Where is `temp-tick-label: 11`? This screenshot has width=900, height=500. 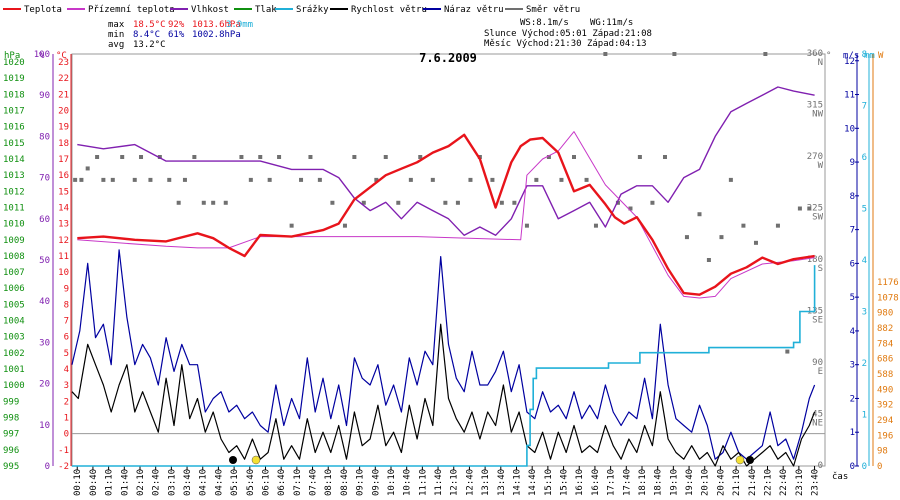
temp-tick-label: 11 is located at coordinates (63, 257).